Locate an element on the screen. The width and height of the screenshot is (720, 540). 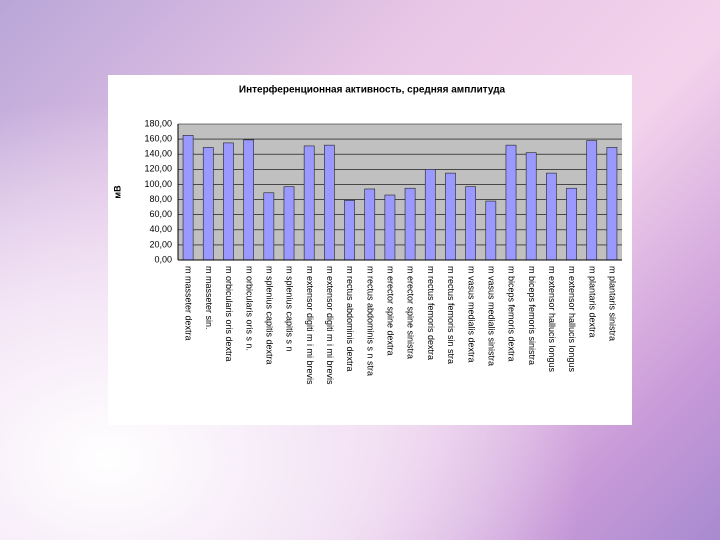
x-tick-label: m vasus medialis sinistra is located at coordinates (491, 316).